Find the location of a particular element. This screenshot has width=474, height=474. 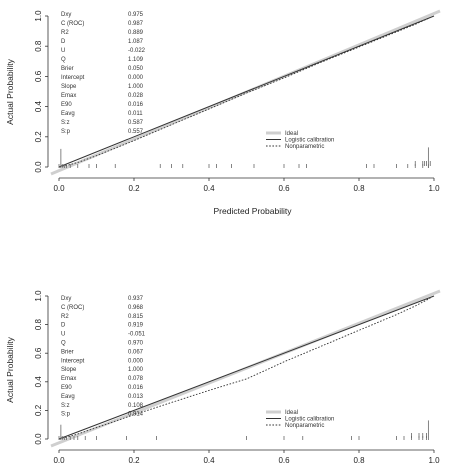

stat-value: 0.108 is located at coordinates (136, 406).